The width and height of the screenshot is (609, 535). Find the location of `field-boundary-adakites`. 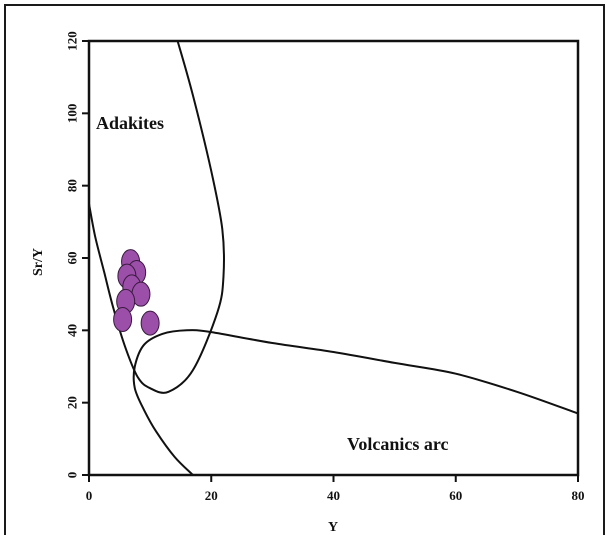

field-boundary-adakites is located at coordinates (156, 217).